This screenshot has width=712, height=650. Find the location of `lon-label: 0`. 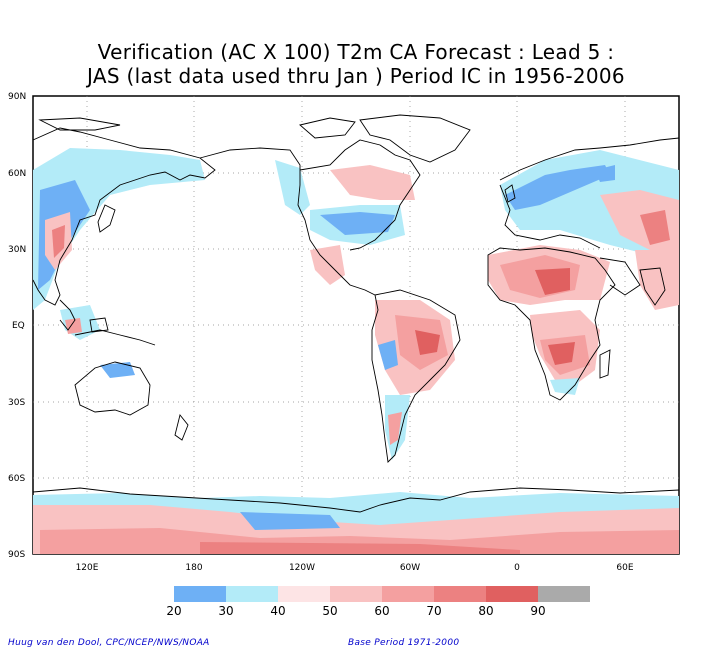

lon-label: 0 is located at coordinates (517, 568).